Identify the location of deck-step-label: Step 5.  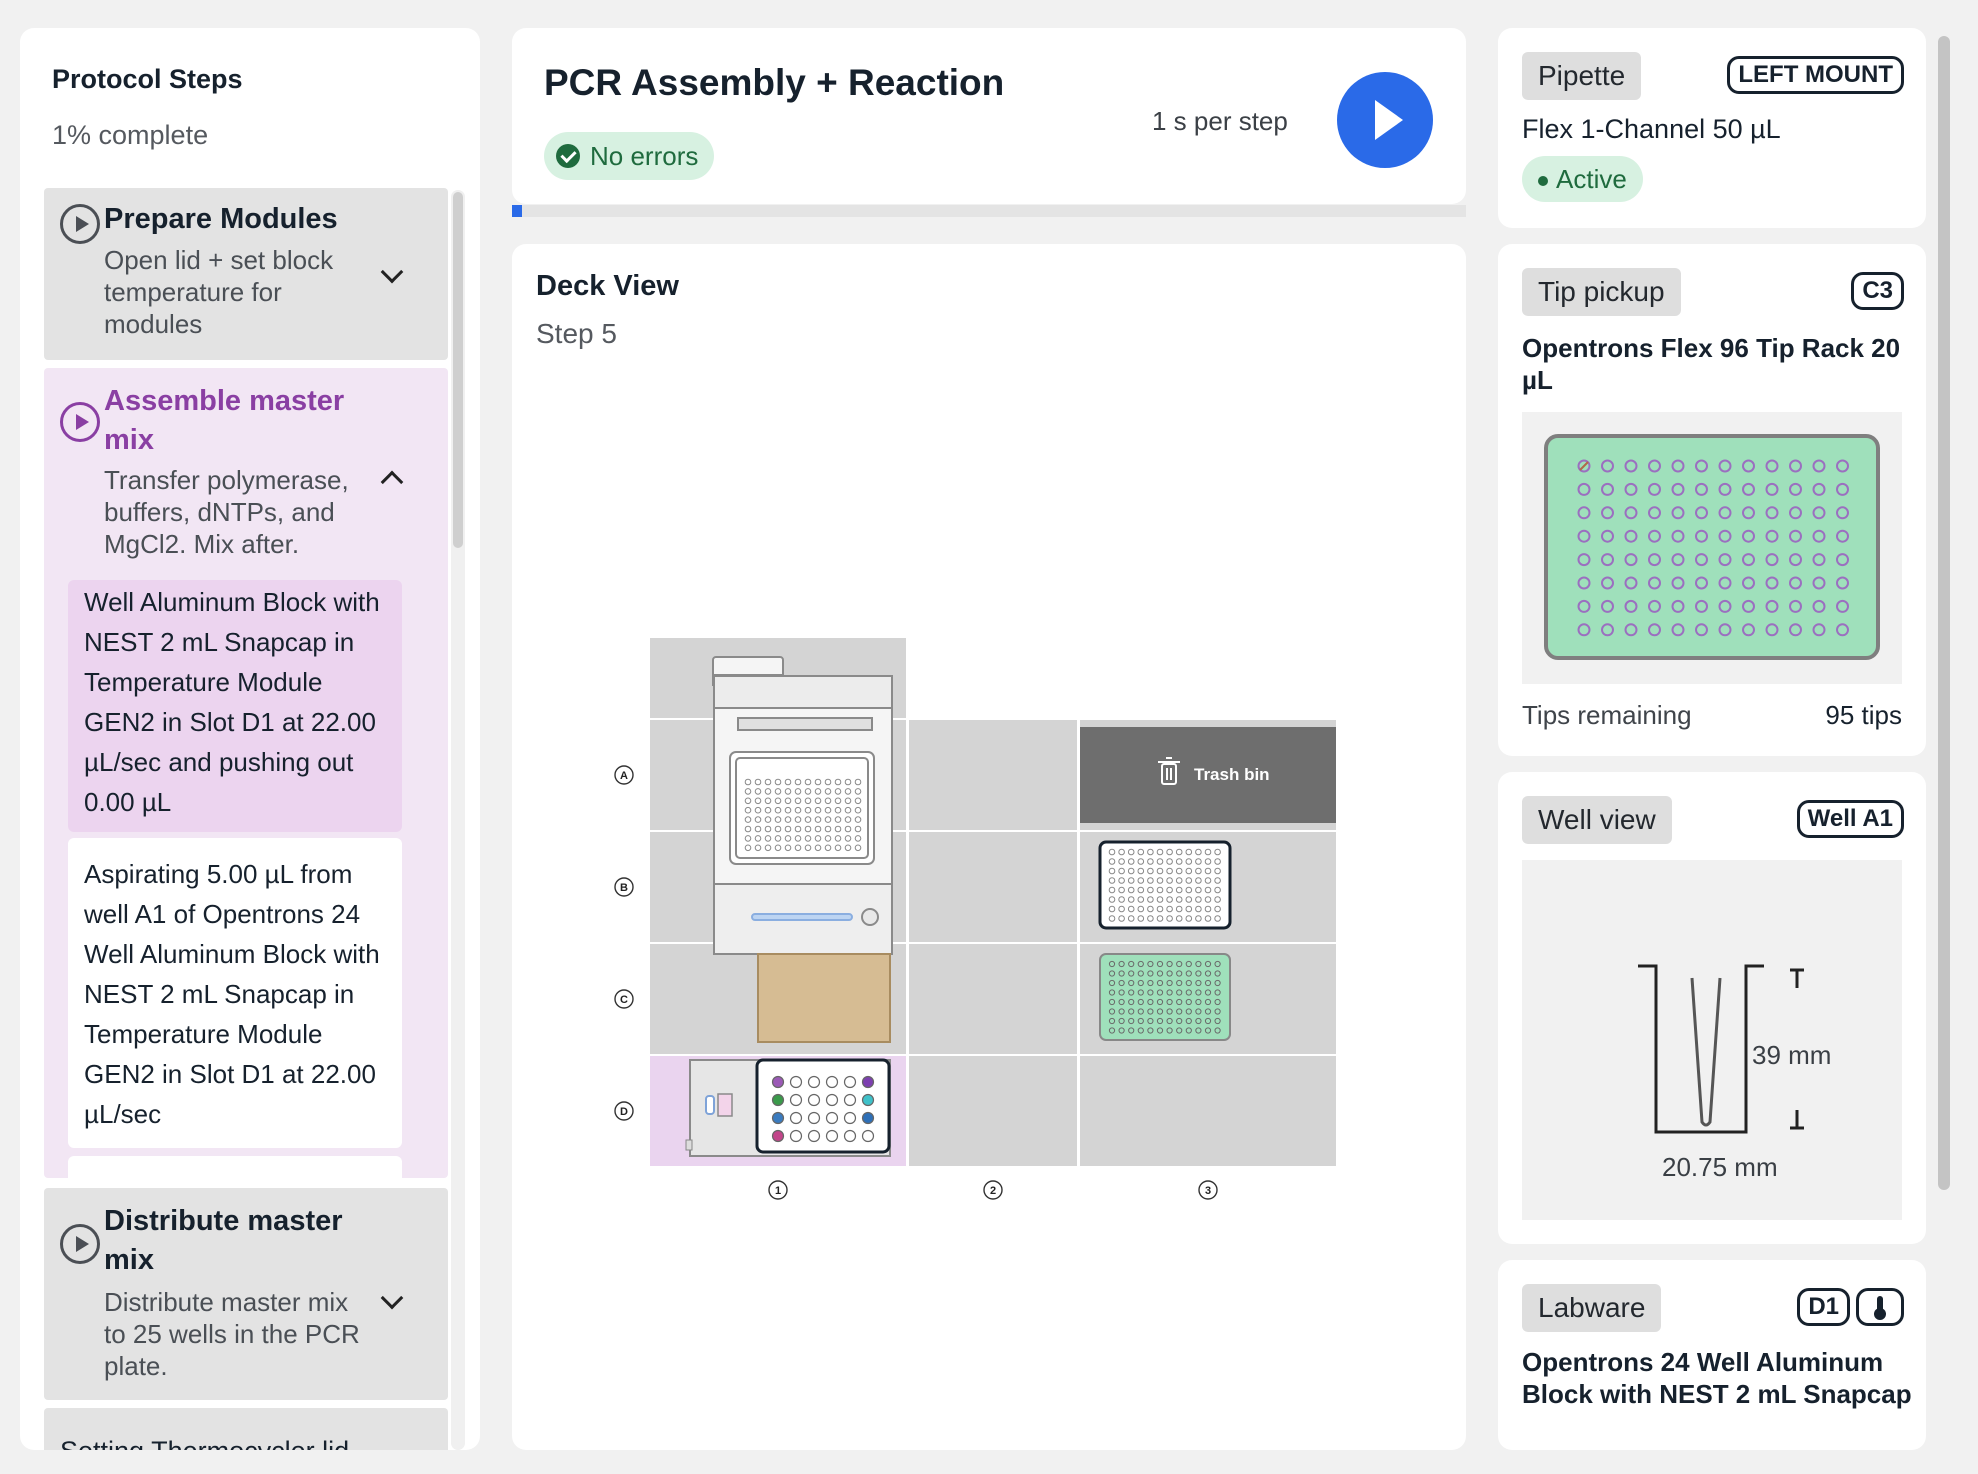
(576, 333).